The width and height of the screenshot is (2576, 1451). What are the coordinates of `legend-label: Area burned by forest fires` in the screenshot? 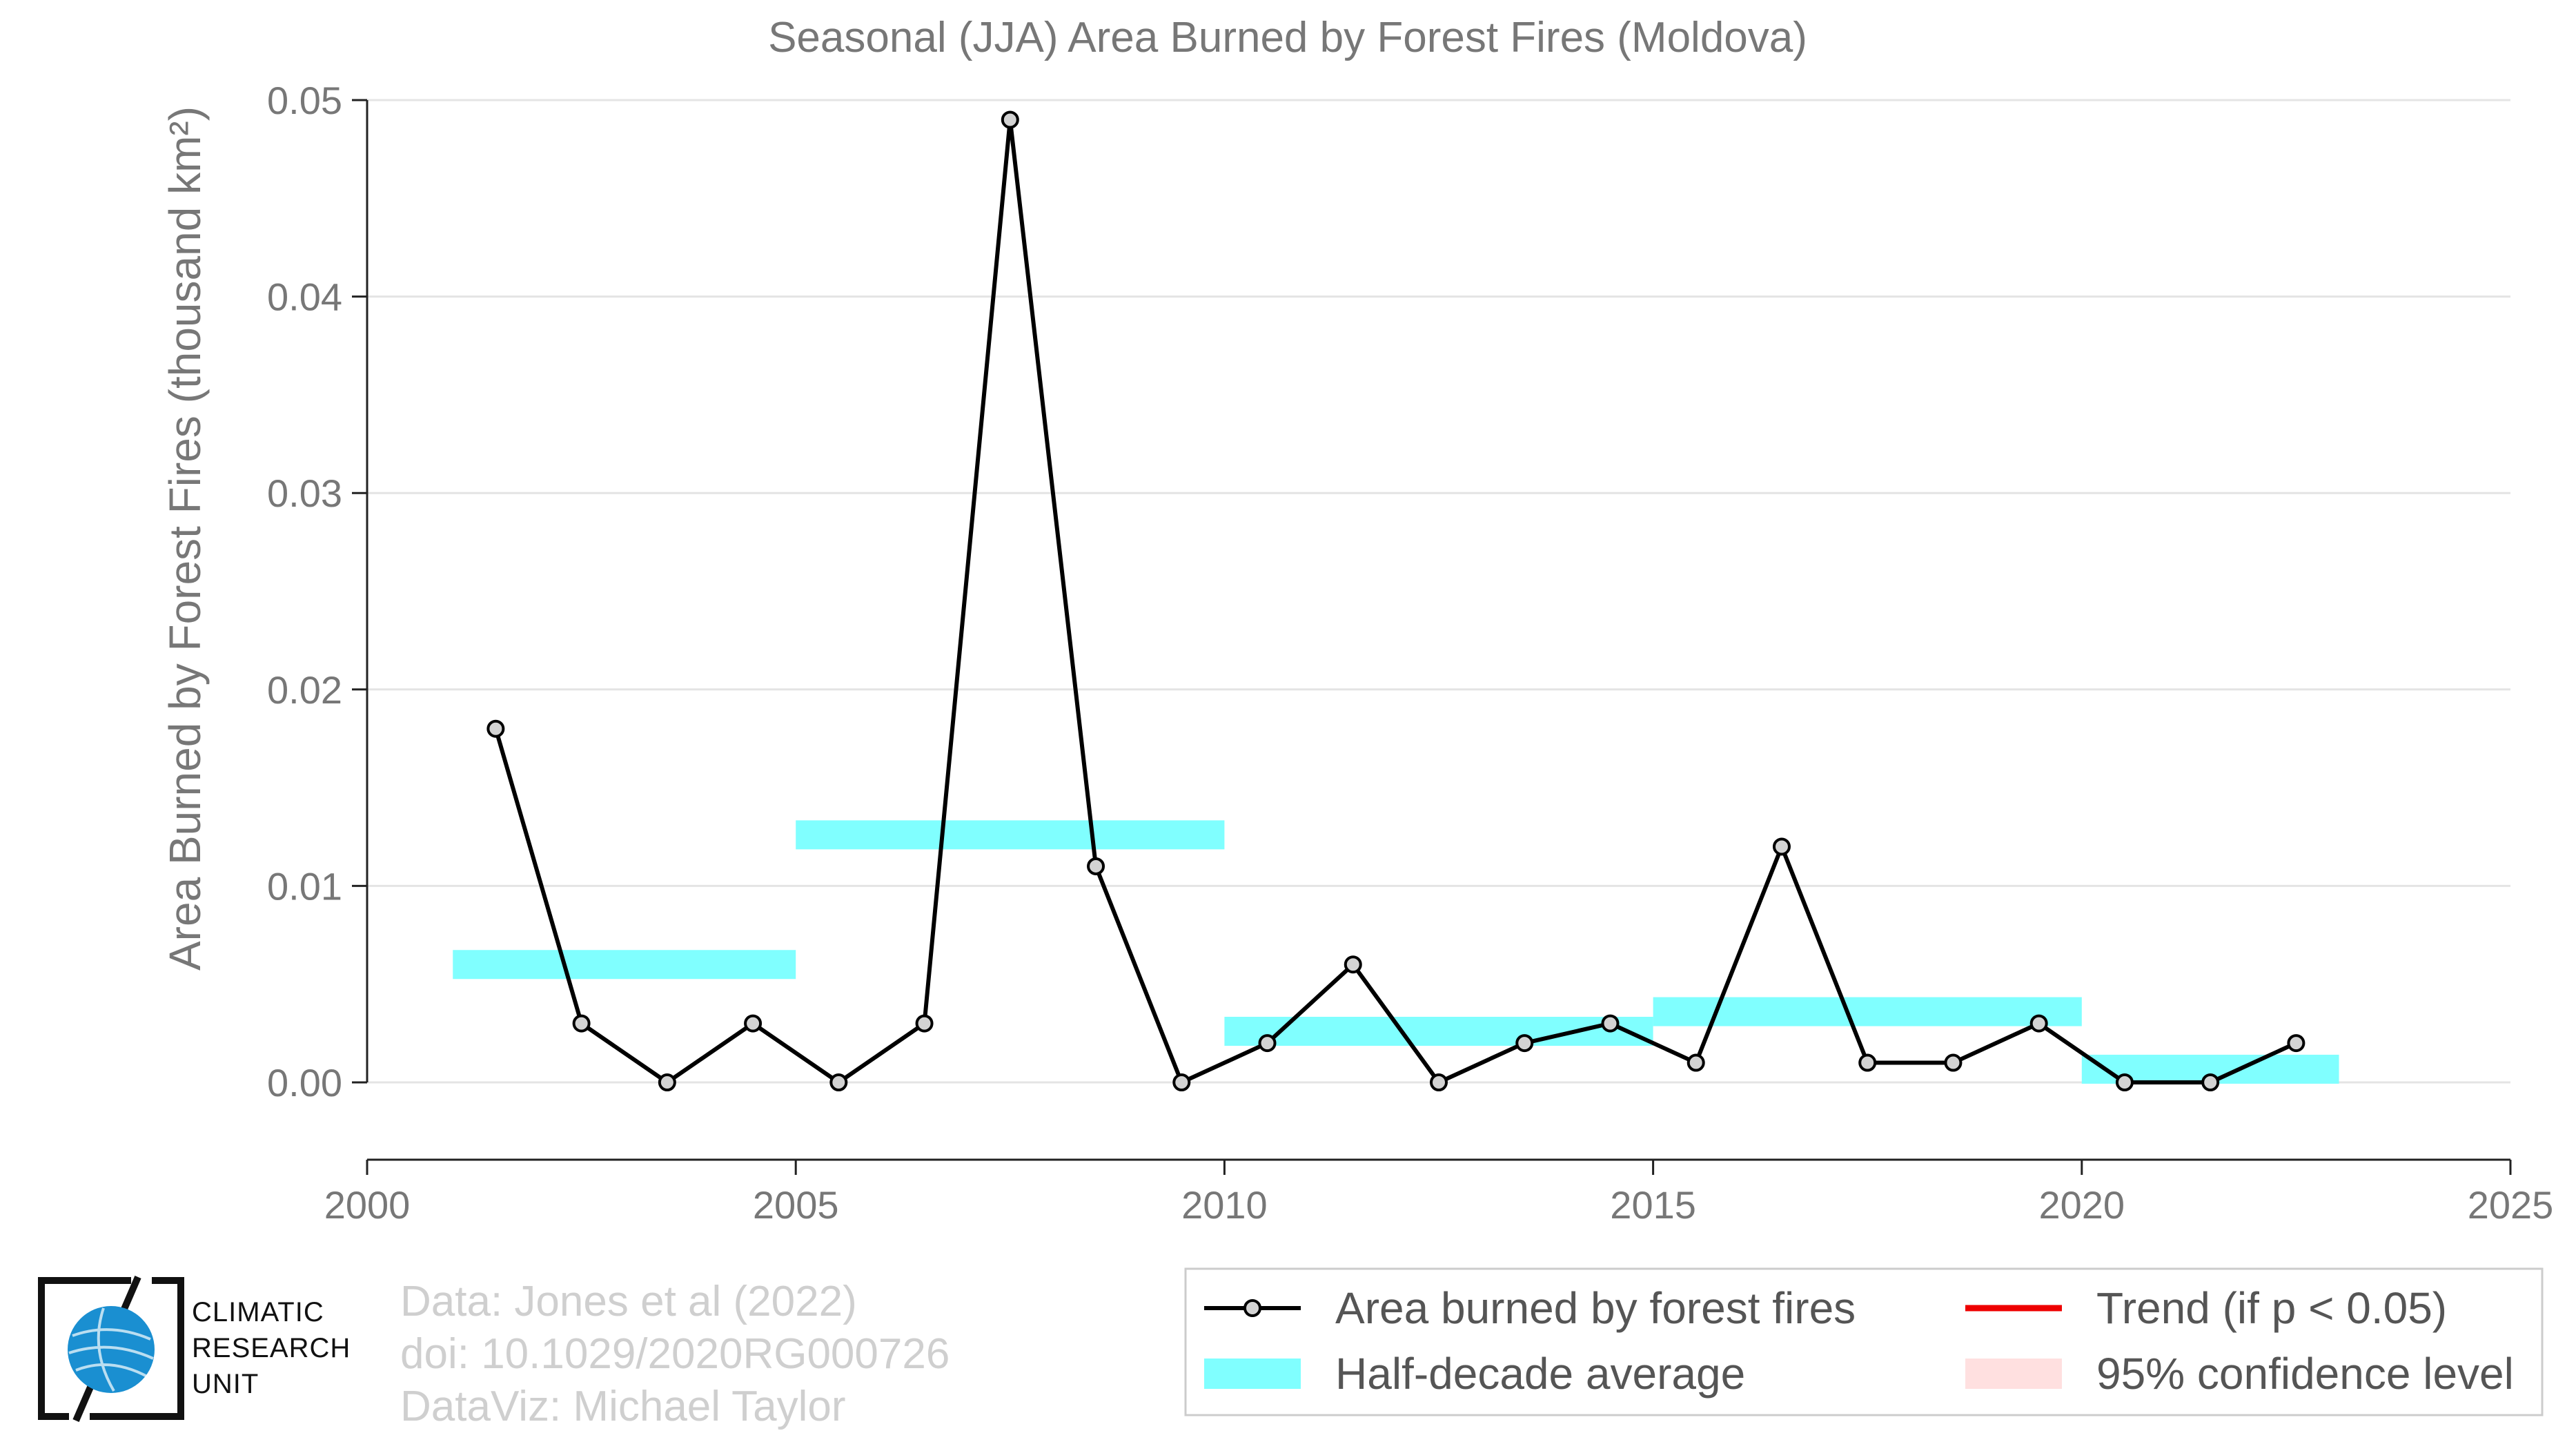 It's located at (1595, 1308).